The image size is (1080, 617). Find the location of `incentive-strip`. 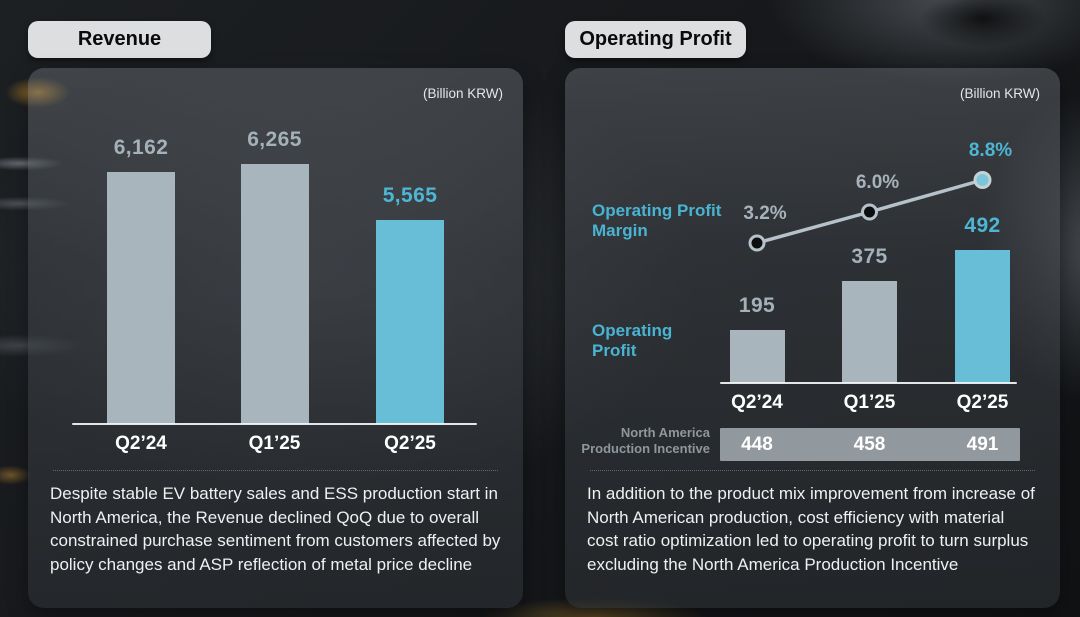

incentive-strip is located at coordinates (870, 444).